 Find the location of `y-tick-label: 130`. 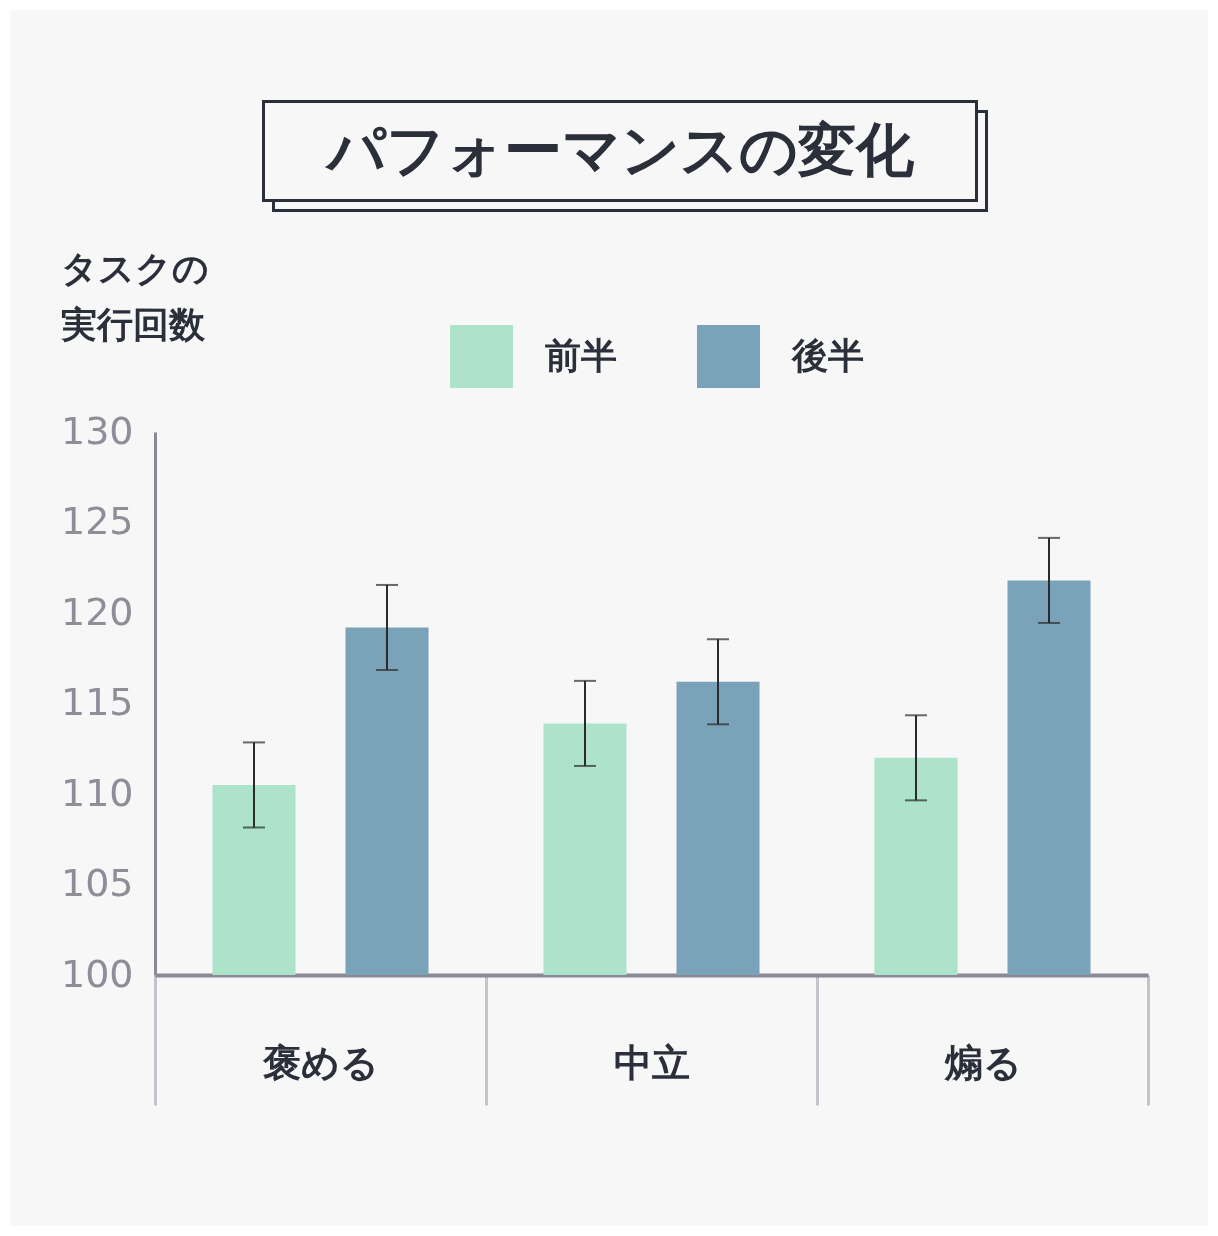

y-tick-label: 130 is located at coordinates (97, 430).